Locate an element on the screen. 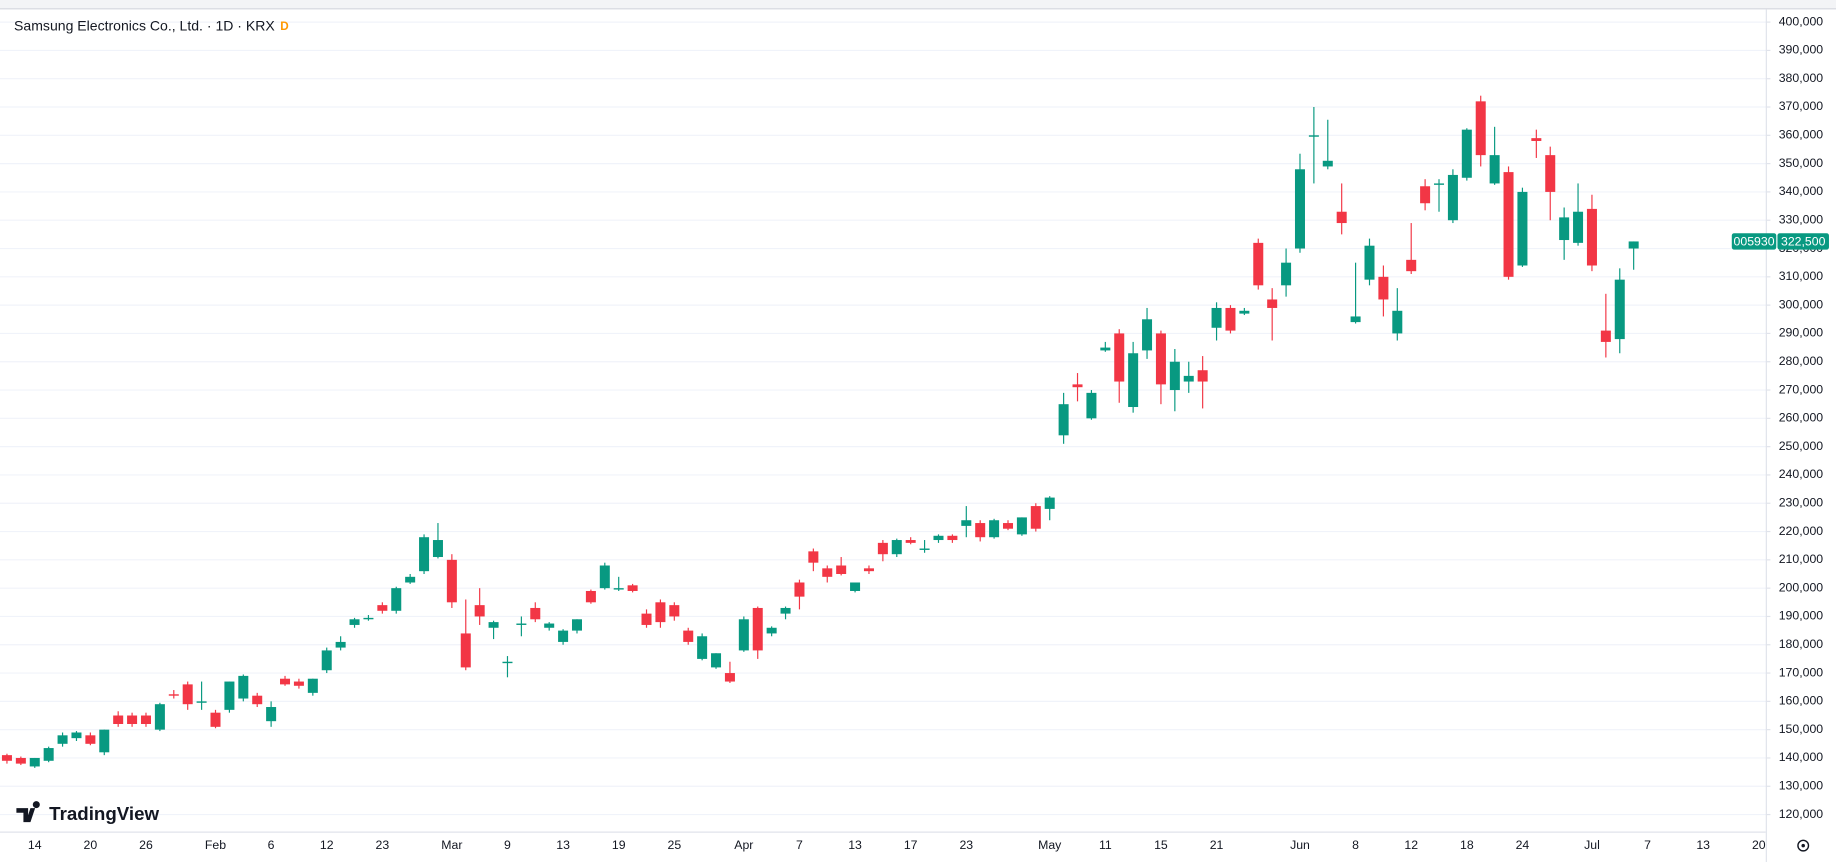 The image size is (1836, 862). x-tick-label: 12 is located at coordinates (327, 845).